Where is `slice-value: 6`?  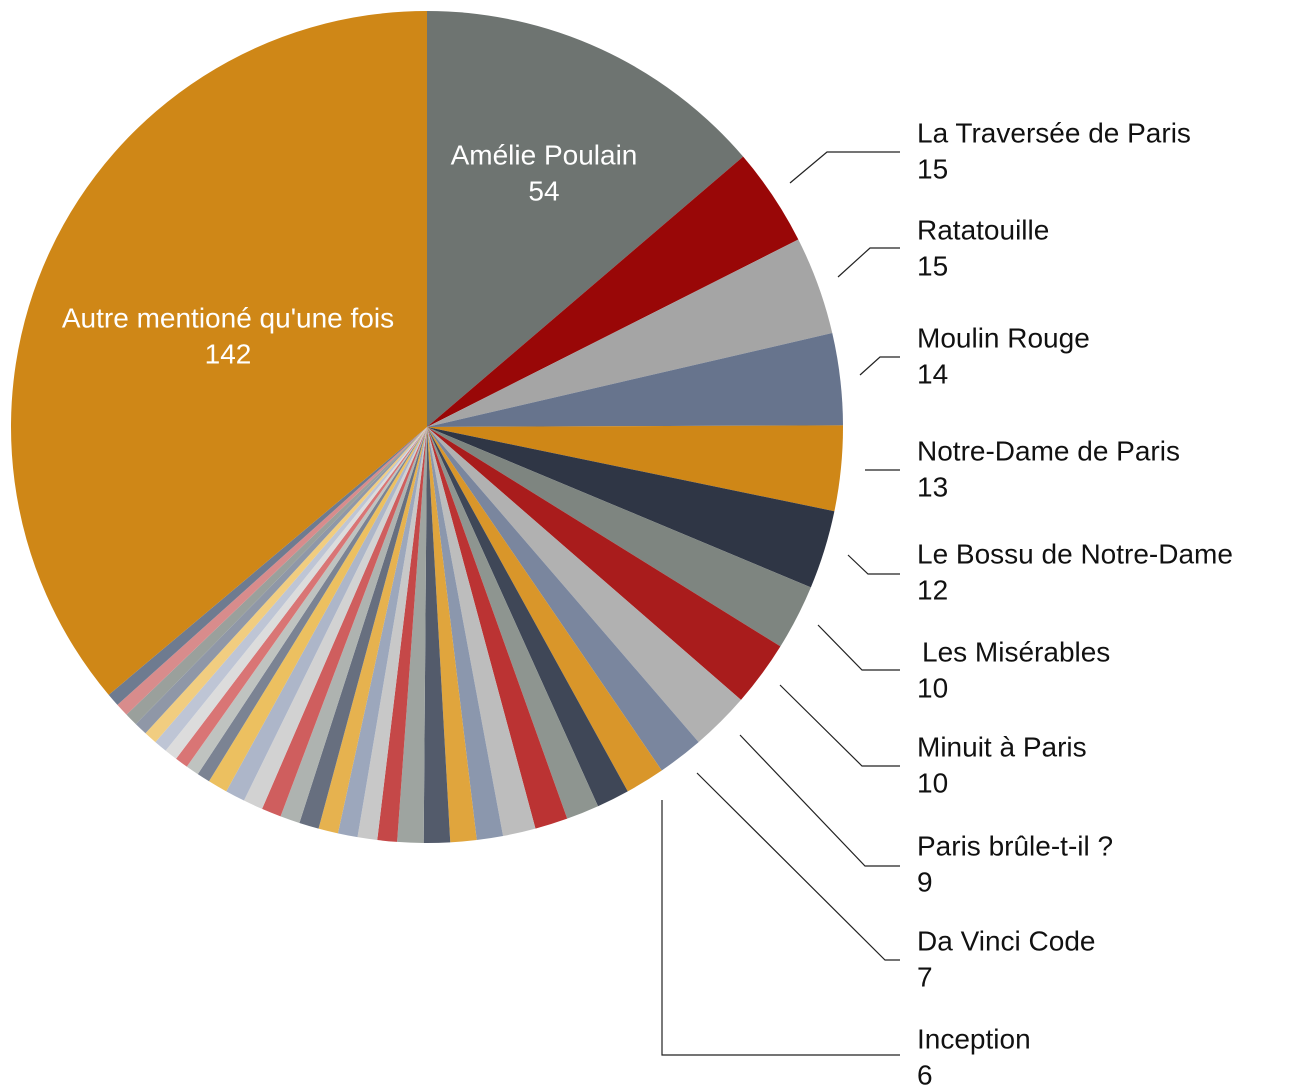 slice-value: 6 is located at coordinates (925, 1074).